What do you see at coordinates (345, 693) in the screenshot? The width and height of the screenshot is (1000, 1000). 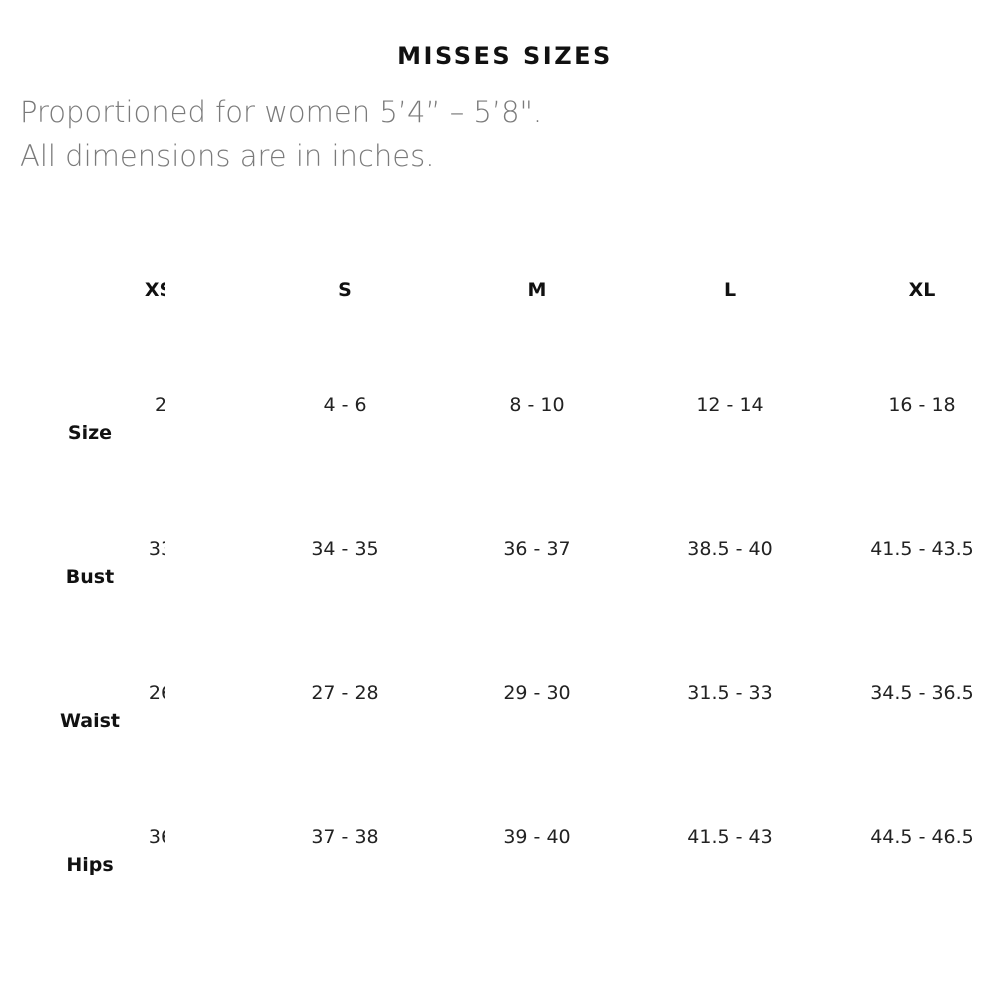 I see `table-cell: 27 - 28` at bounding box center [345, 693].